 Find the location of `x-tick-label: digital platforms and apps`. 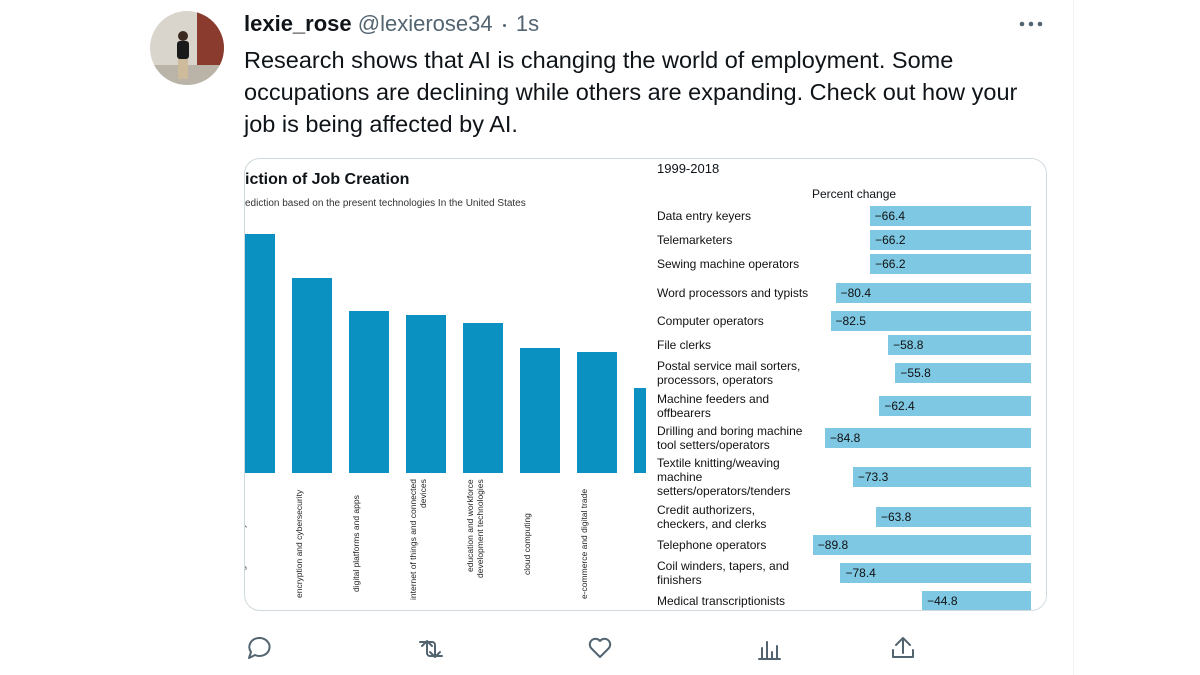

x-tick-label: digital platforms and apps is located at coordinates (356, 544).